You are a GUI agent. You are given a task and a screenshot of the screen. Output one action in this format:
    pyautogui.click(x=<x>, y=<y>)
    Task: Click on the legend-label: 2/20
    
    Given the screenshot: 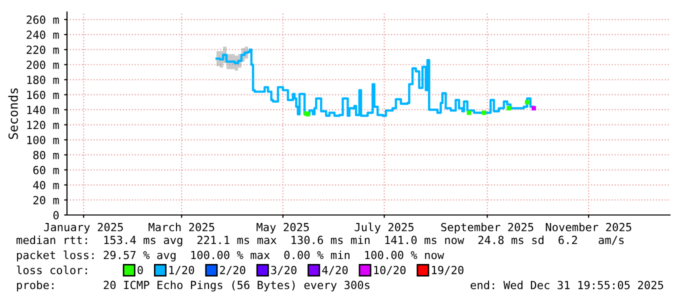 What is the action you would take?
    pyautogui.click(x=233, y=271)
    